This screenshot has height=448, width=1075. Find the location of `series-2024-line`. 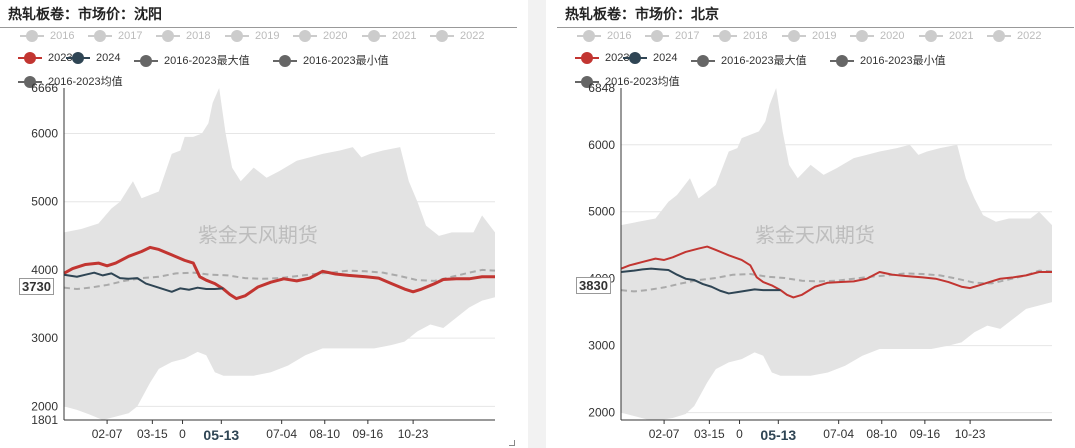

series-2024-line is located at coordinates (143, 282).